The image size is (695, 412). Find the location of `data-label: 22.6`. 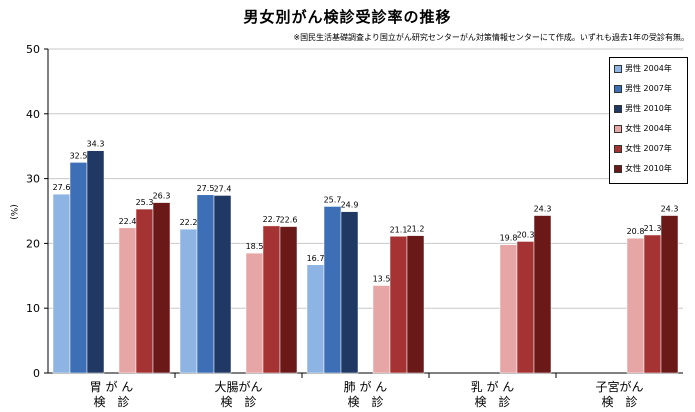

data-label: 22.6 is located at coordinates (289, 220).